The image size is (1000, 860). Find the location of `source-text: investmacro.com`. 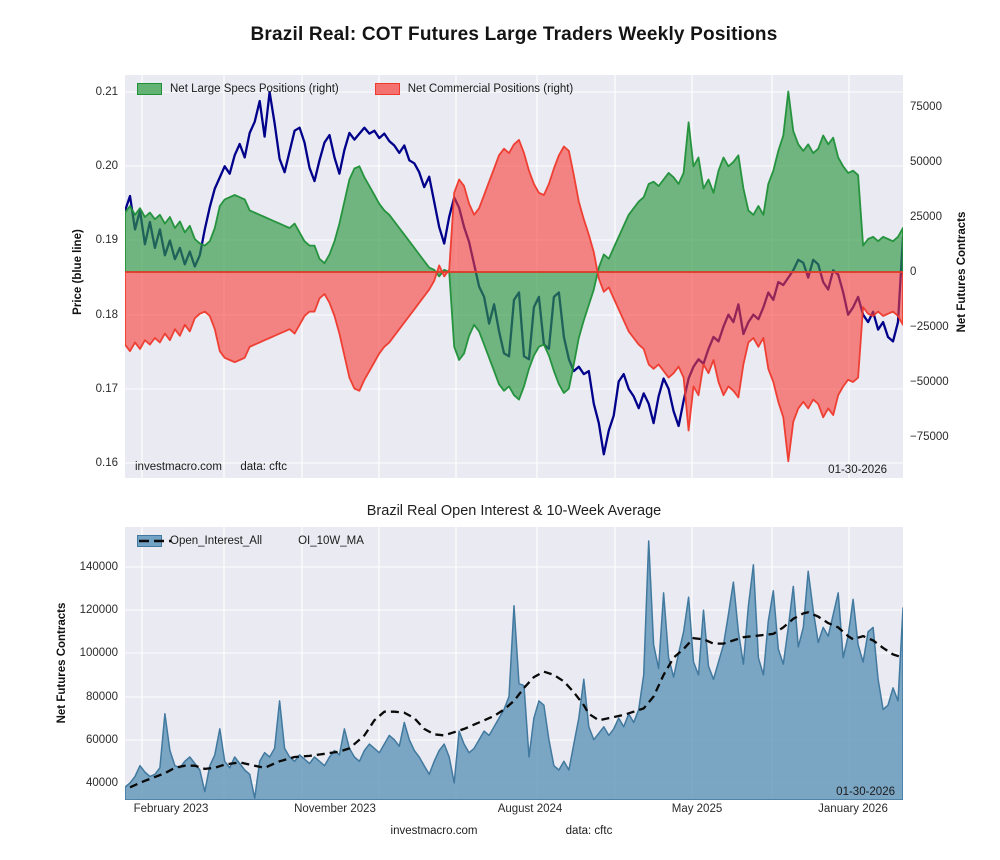

source-text: investmacro.com is located at coordinates (178, 467).